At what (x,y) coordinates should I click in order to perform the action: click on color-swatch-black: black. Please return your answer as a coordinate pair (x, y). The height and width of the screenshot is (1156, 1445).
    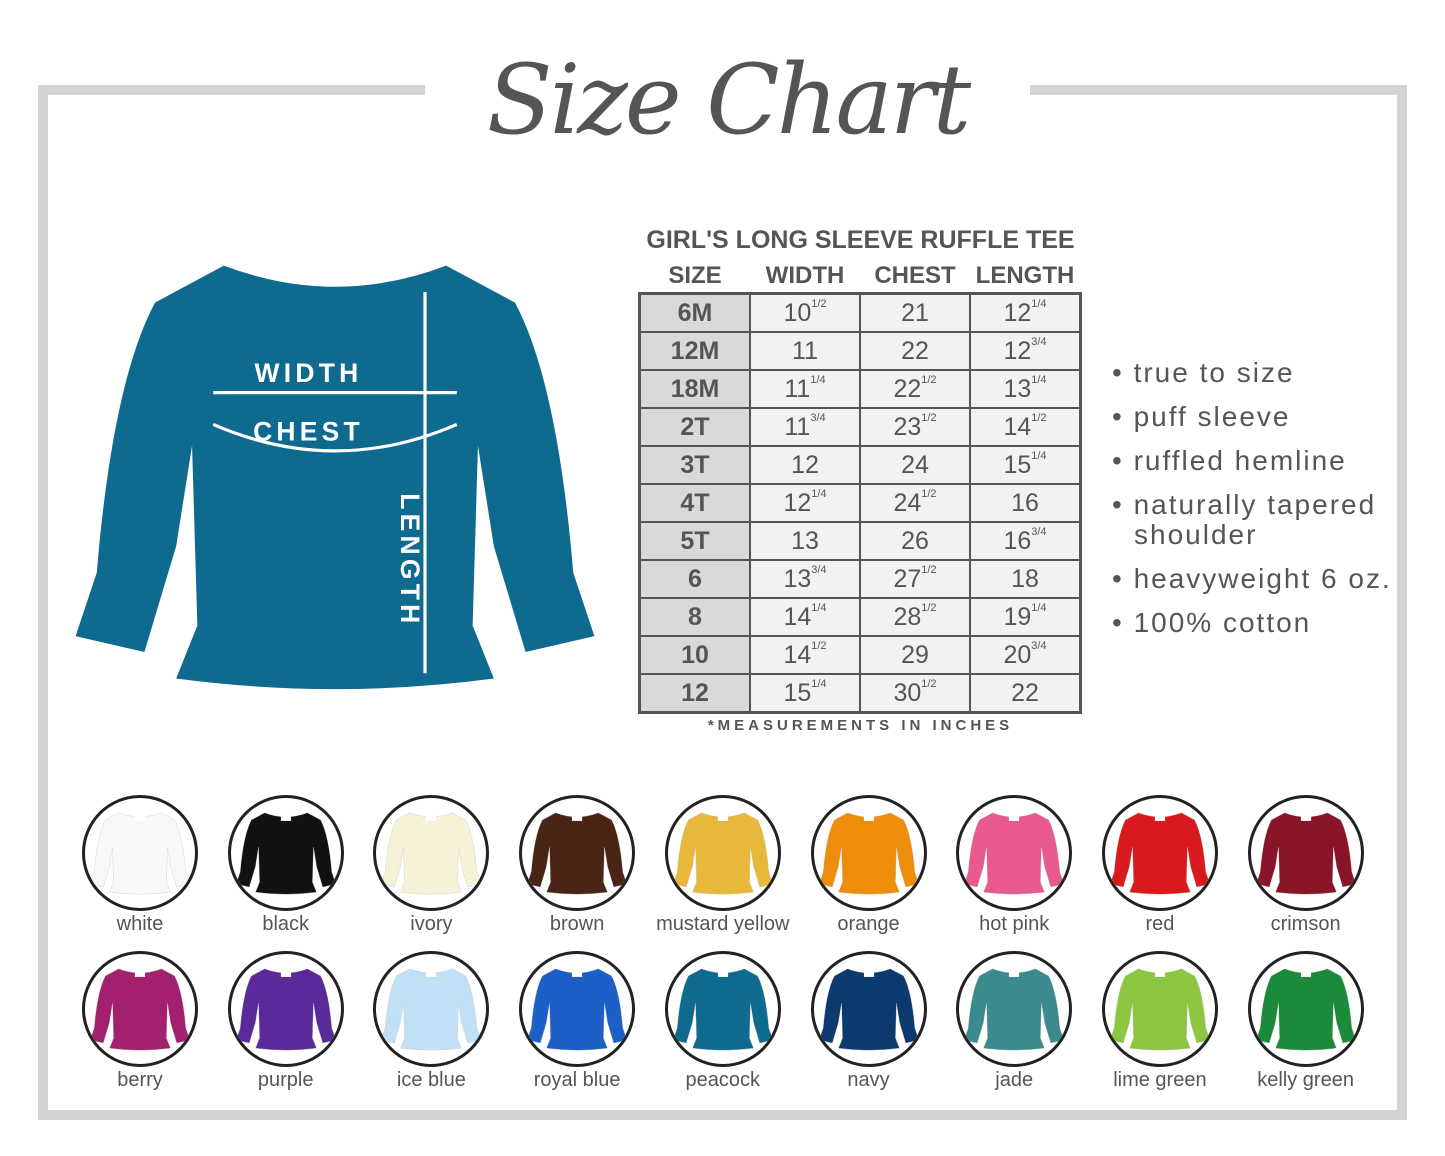
    Looking at the image, I should click on (286, 865).